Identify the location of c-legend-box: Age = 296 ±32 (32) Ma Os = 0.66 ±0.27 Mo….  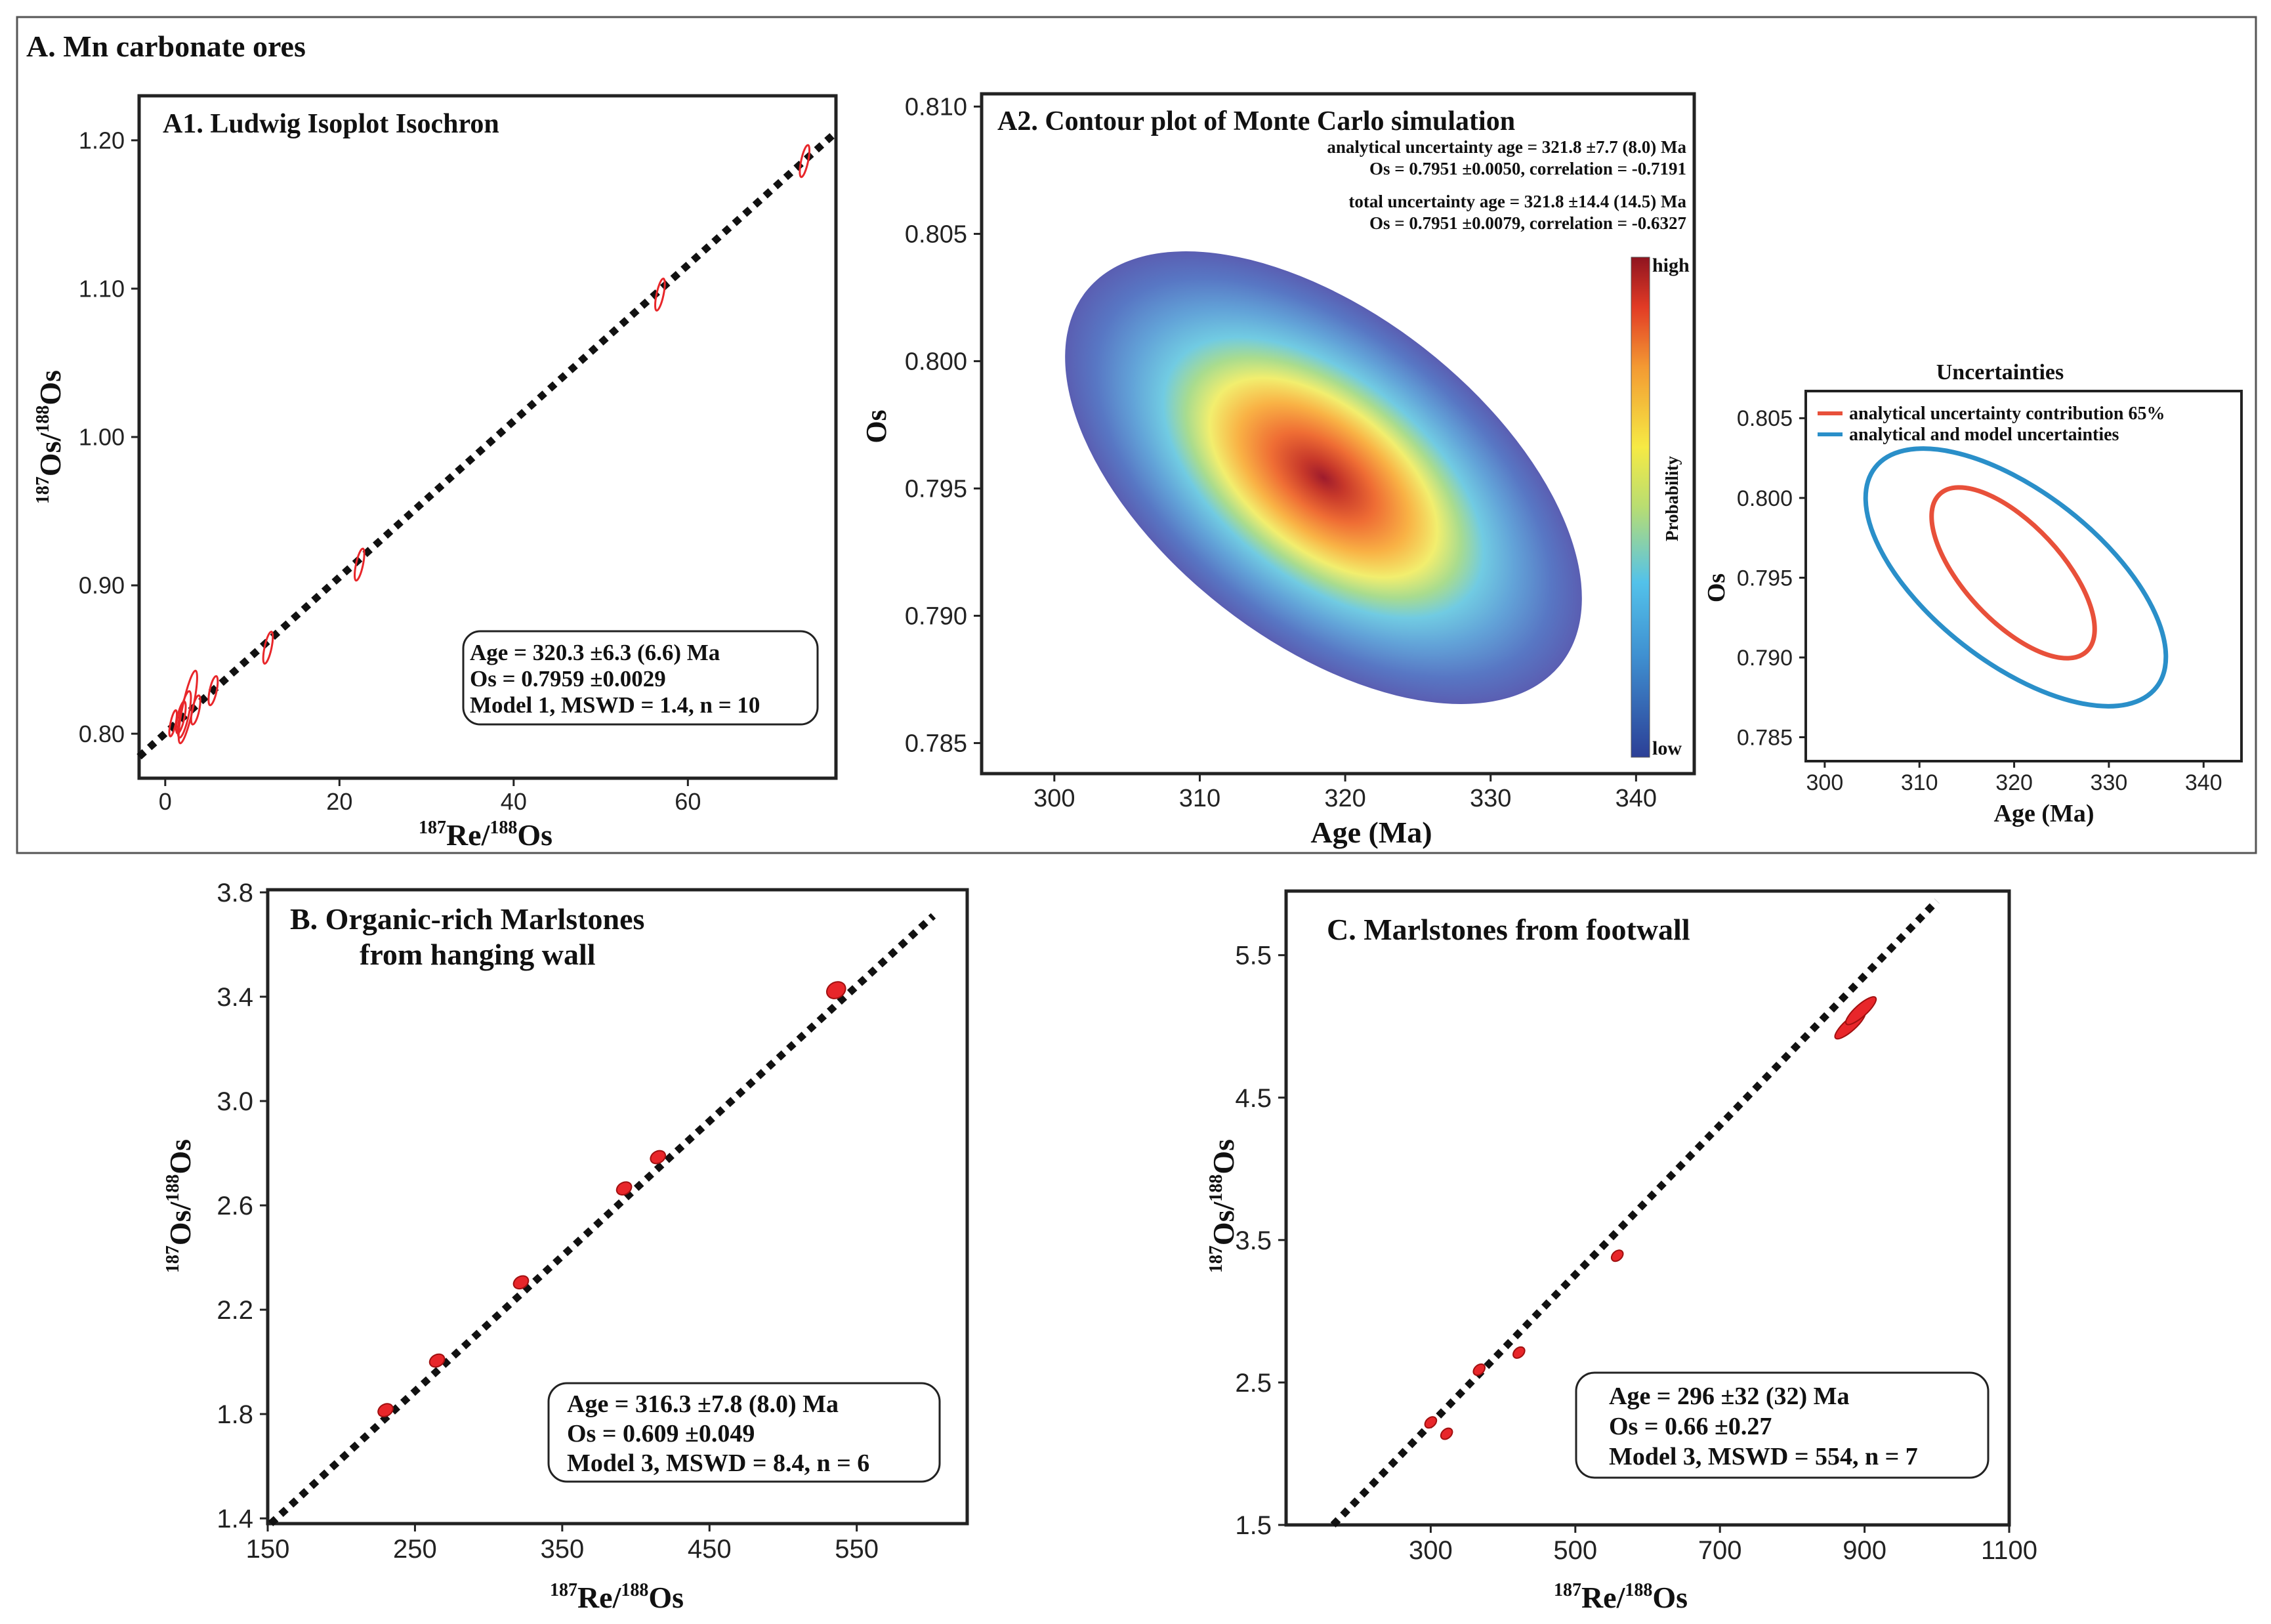
(1782, 1425).